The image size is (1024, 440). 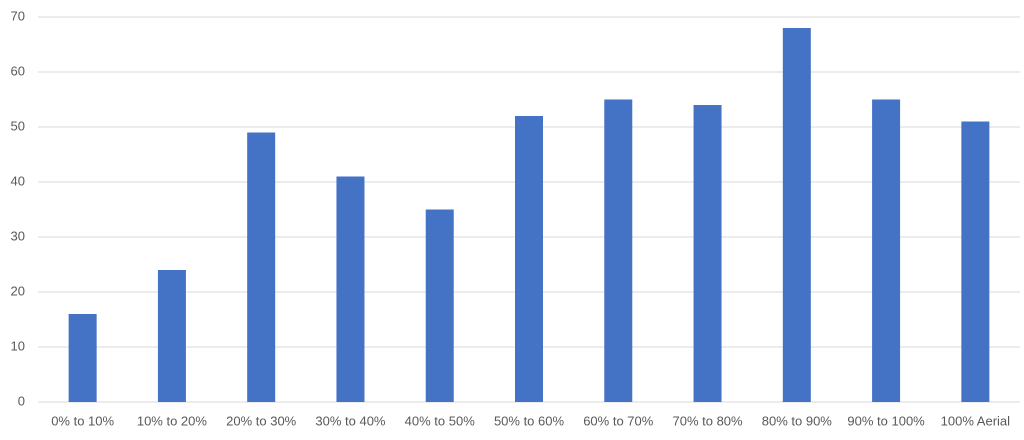 I want to click on y-tick-label: 20, so click(x=18, y=290).